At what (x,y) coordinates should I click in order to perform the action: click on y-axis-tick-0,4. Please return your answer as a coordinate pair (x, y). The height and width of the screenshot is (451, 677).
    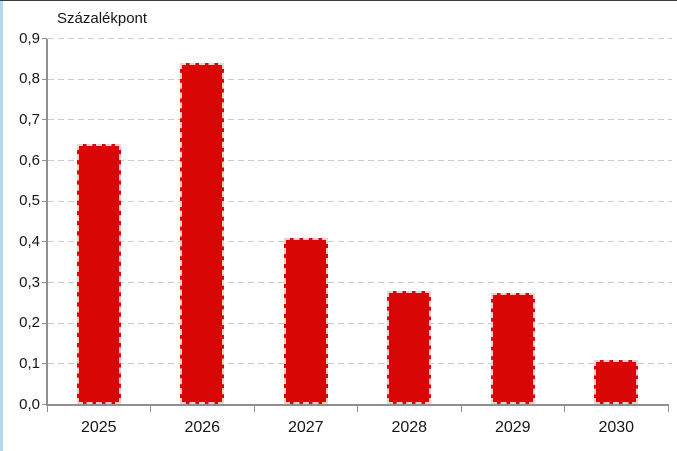
    Looking at the image, I should click on (44, 242).